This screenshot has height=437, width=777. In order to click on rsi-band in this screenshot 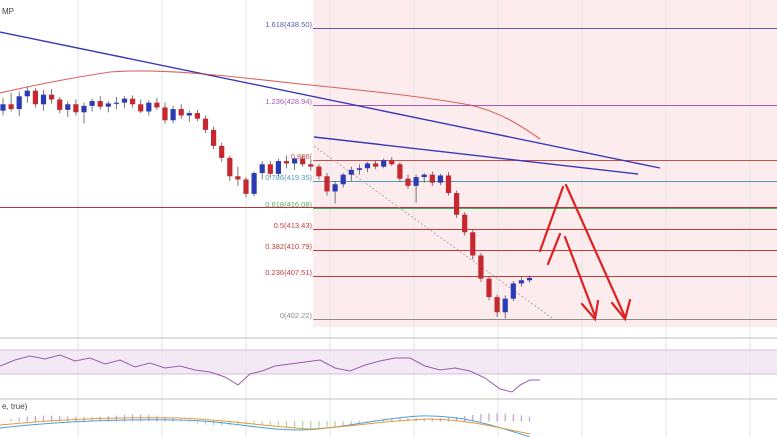, I will do `click(388, 362)`.